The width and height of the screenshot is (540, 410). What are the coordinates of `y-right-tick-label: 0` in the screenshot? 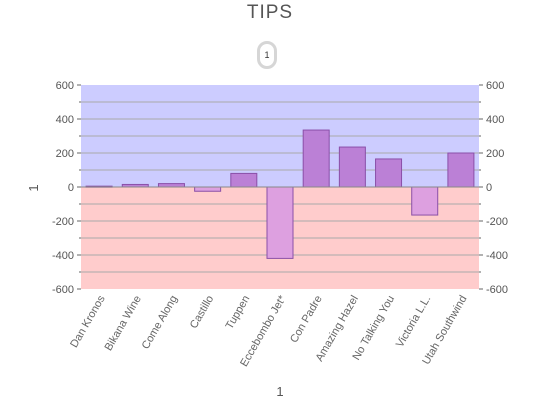 It's located at (489, 188).